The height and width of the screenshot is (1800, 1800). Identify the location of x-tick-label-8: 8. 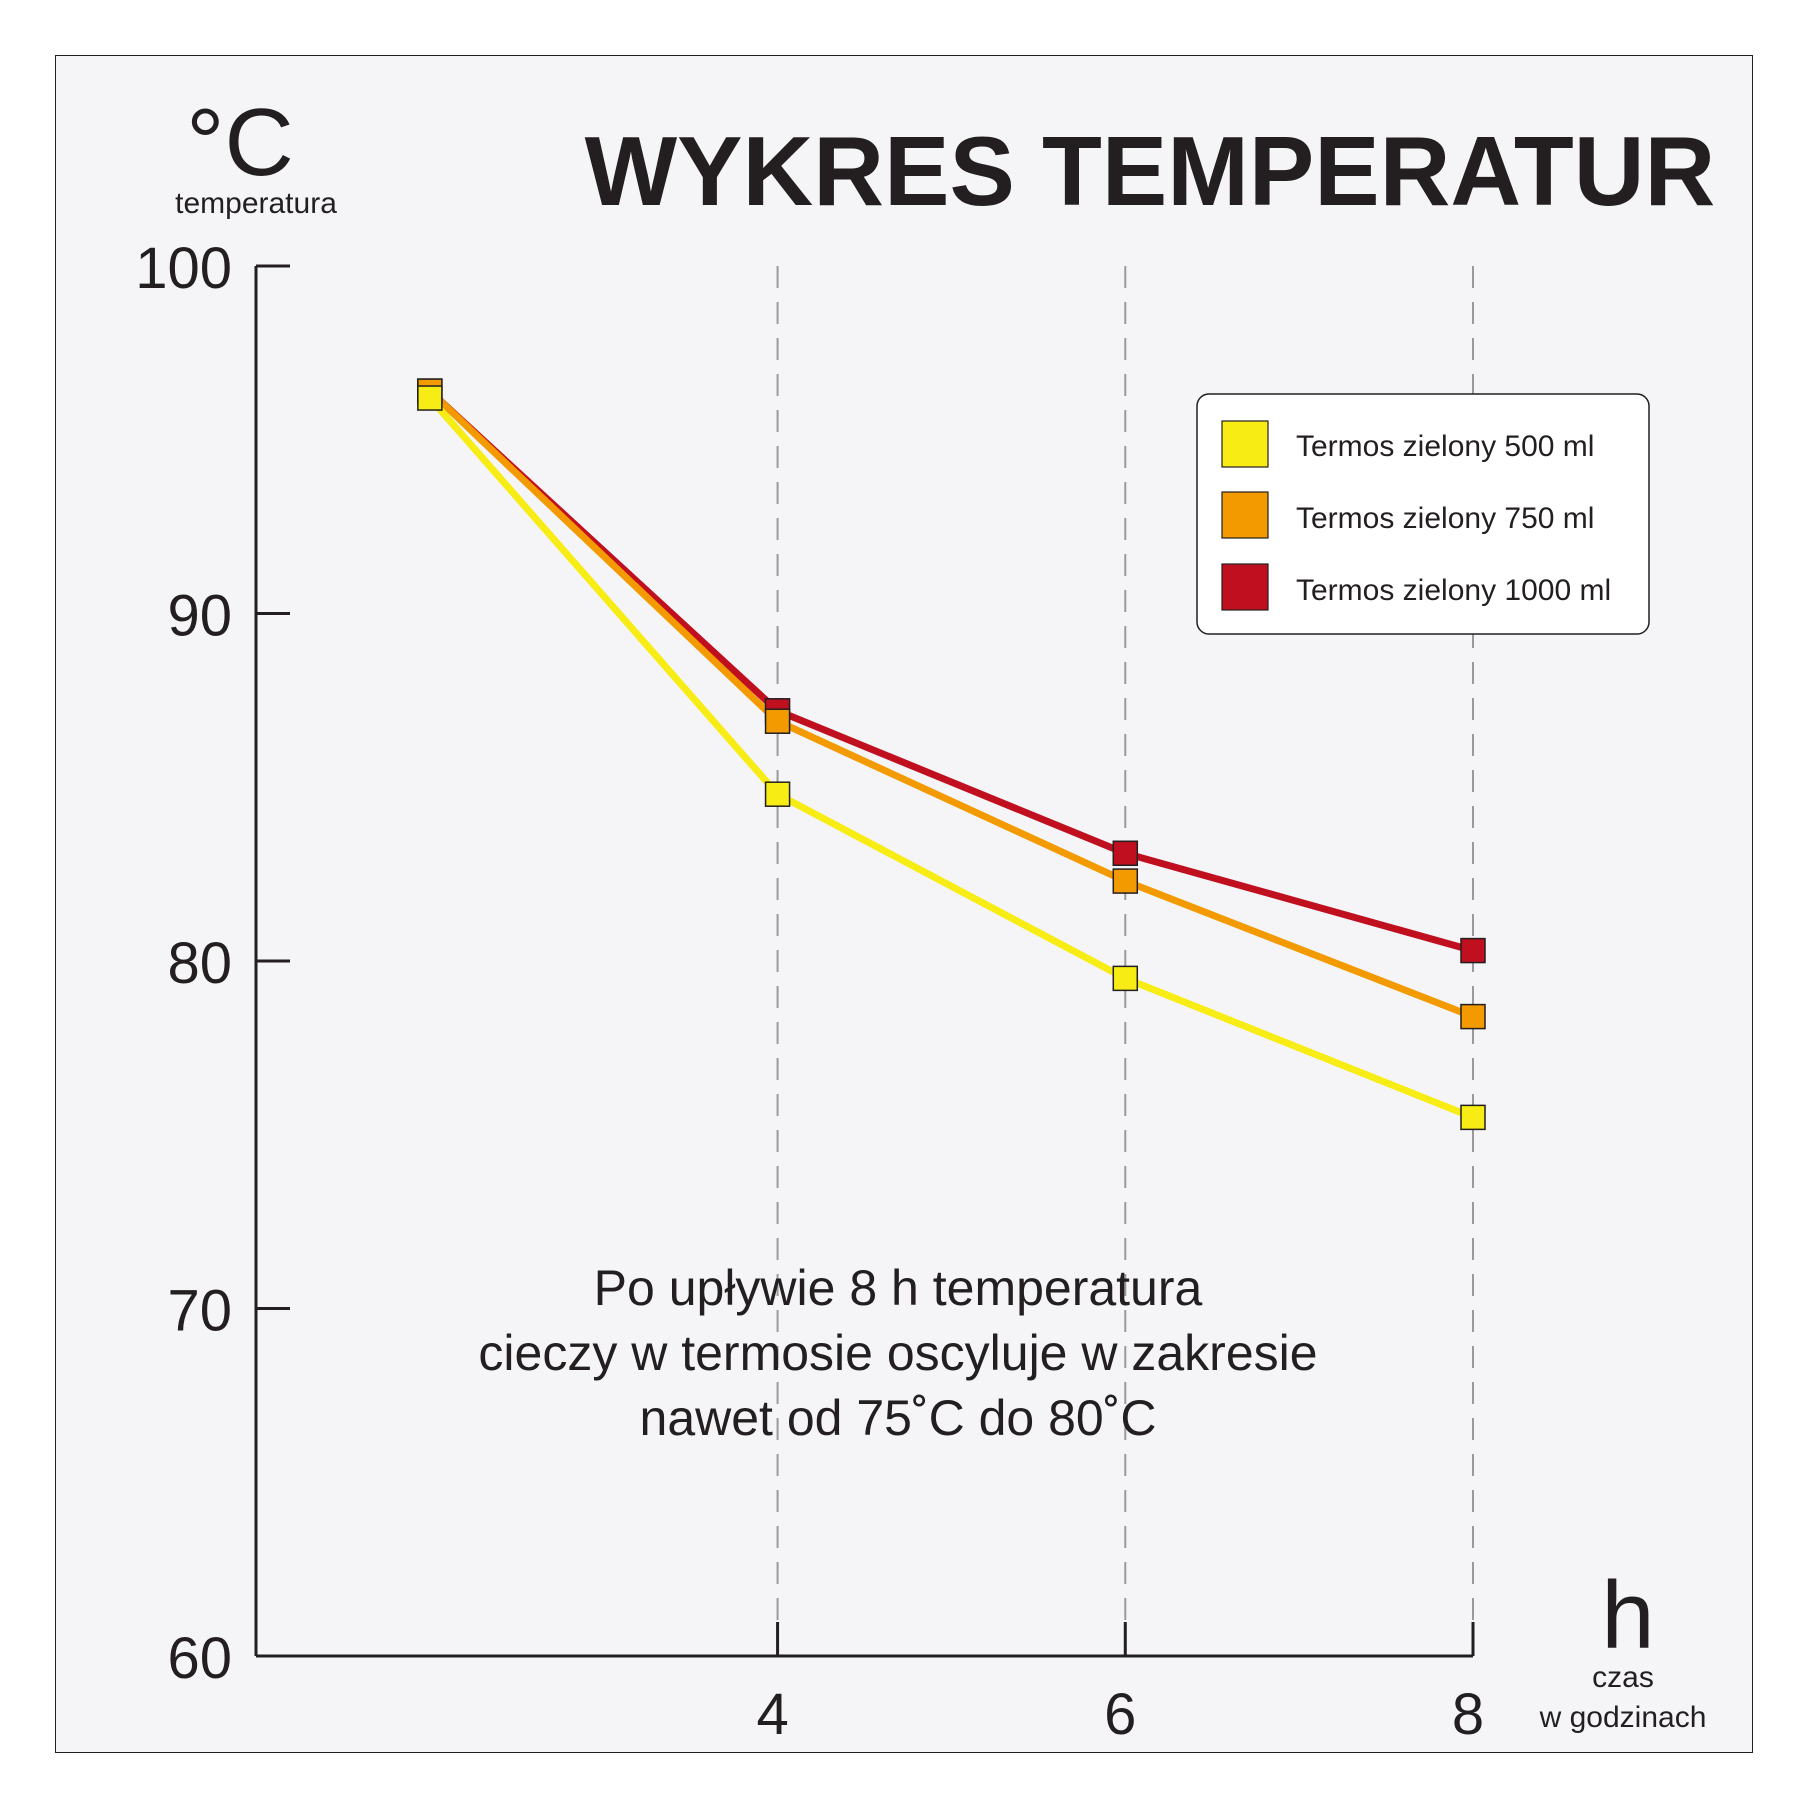
(1468, 1714).